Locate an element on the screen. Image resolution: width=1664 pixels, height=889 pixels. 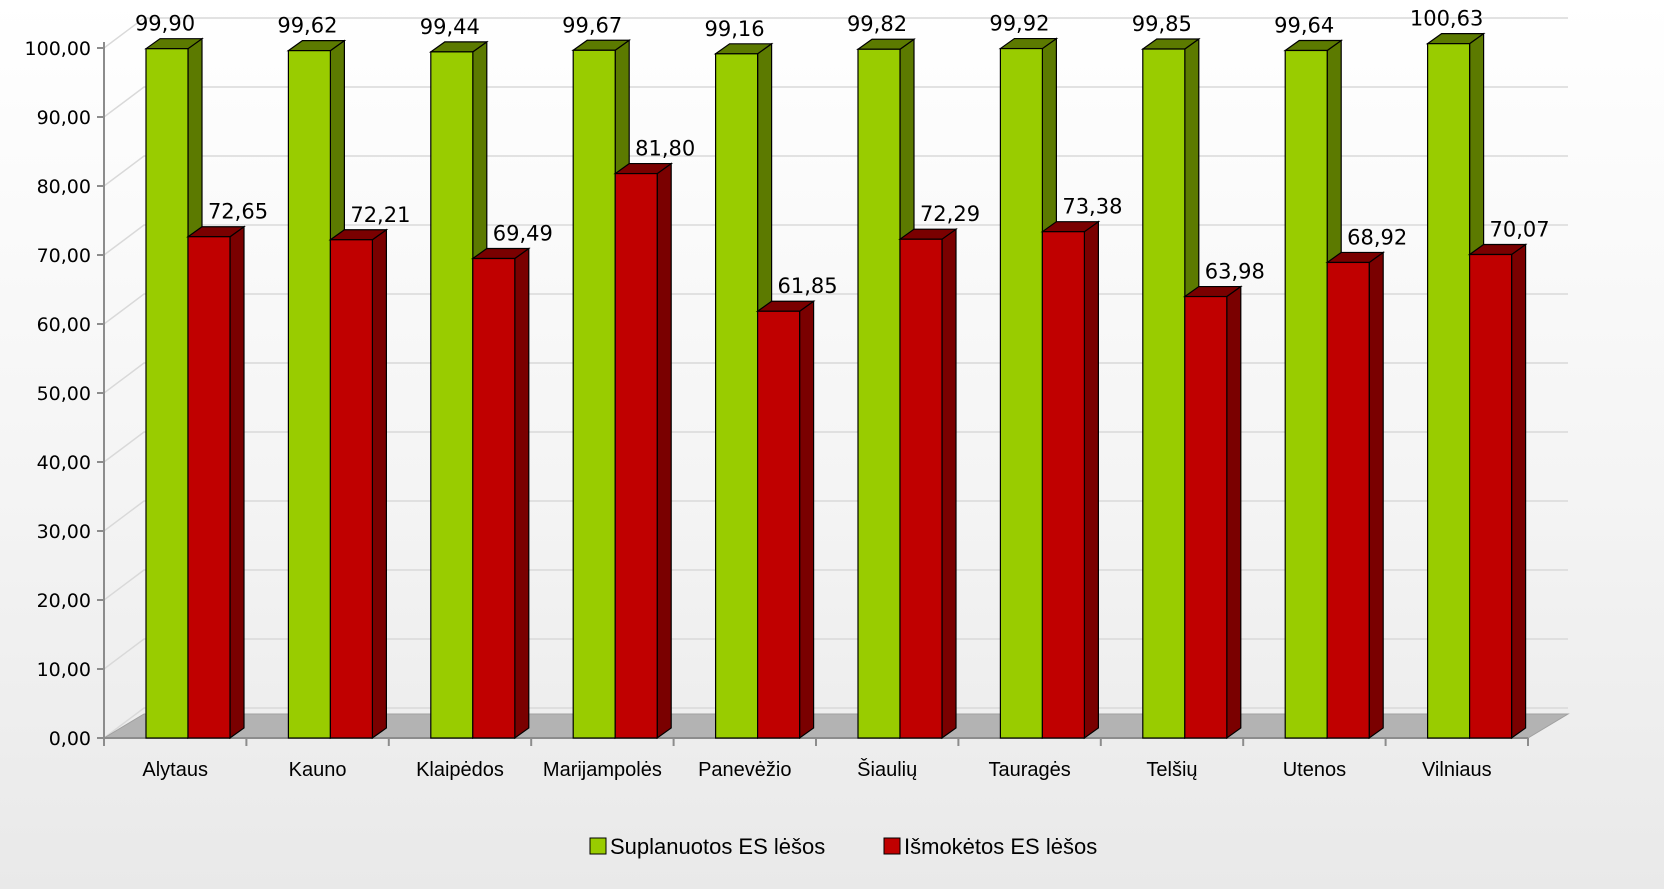
data-label: 99,85 is located at coordinates (1162, 24).